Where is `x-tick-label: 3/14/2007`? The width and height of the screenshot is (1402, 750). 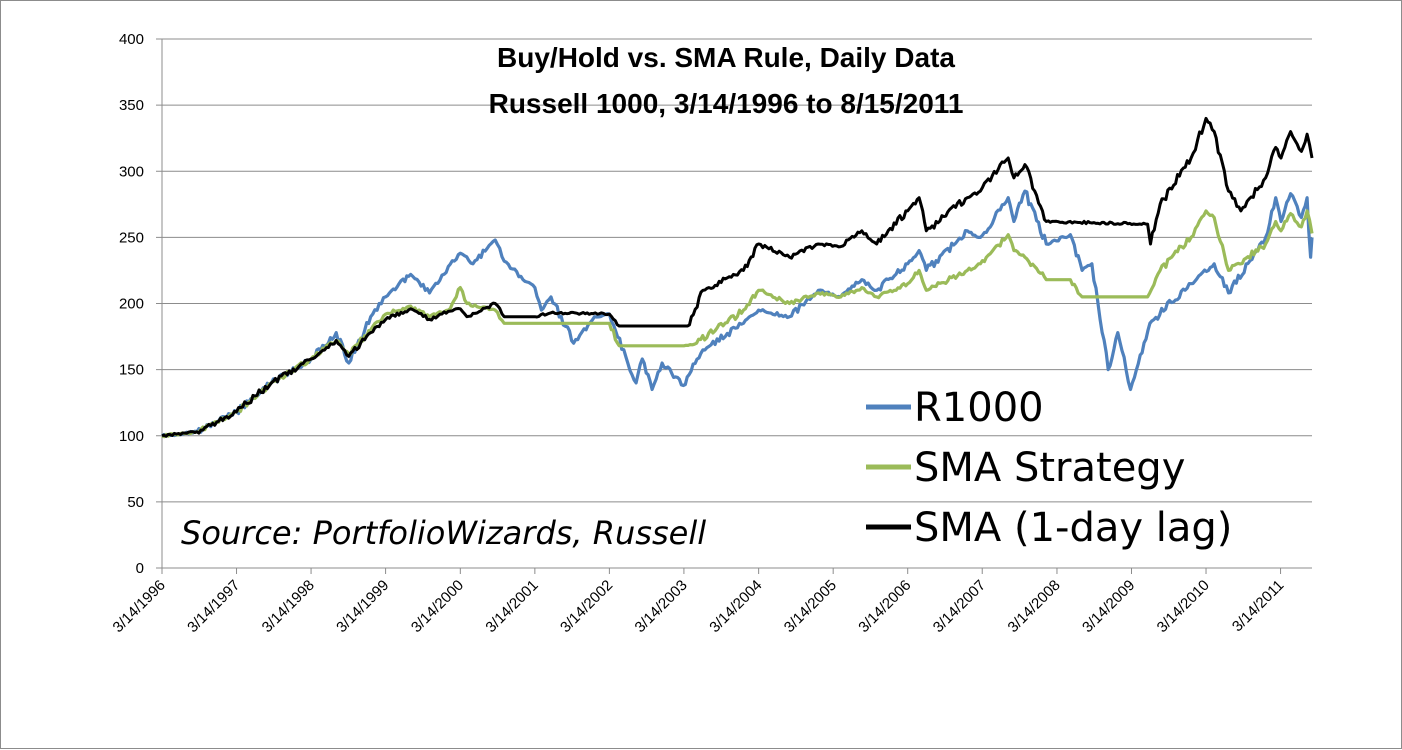
x-tick-label: 3/14/2007 is located at coordinates (959, 606).